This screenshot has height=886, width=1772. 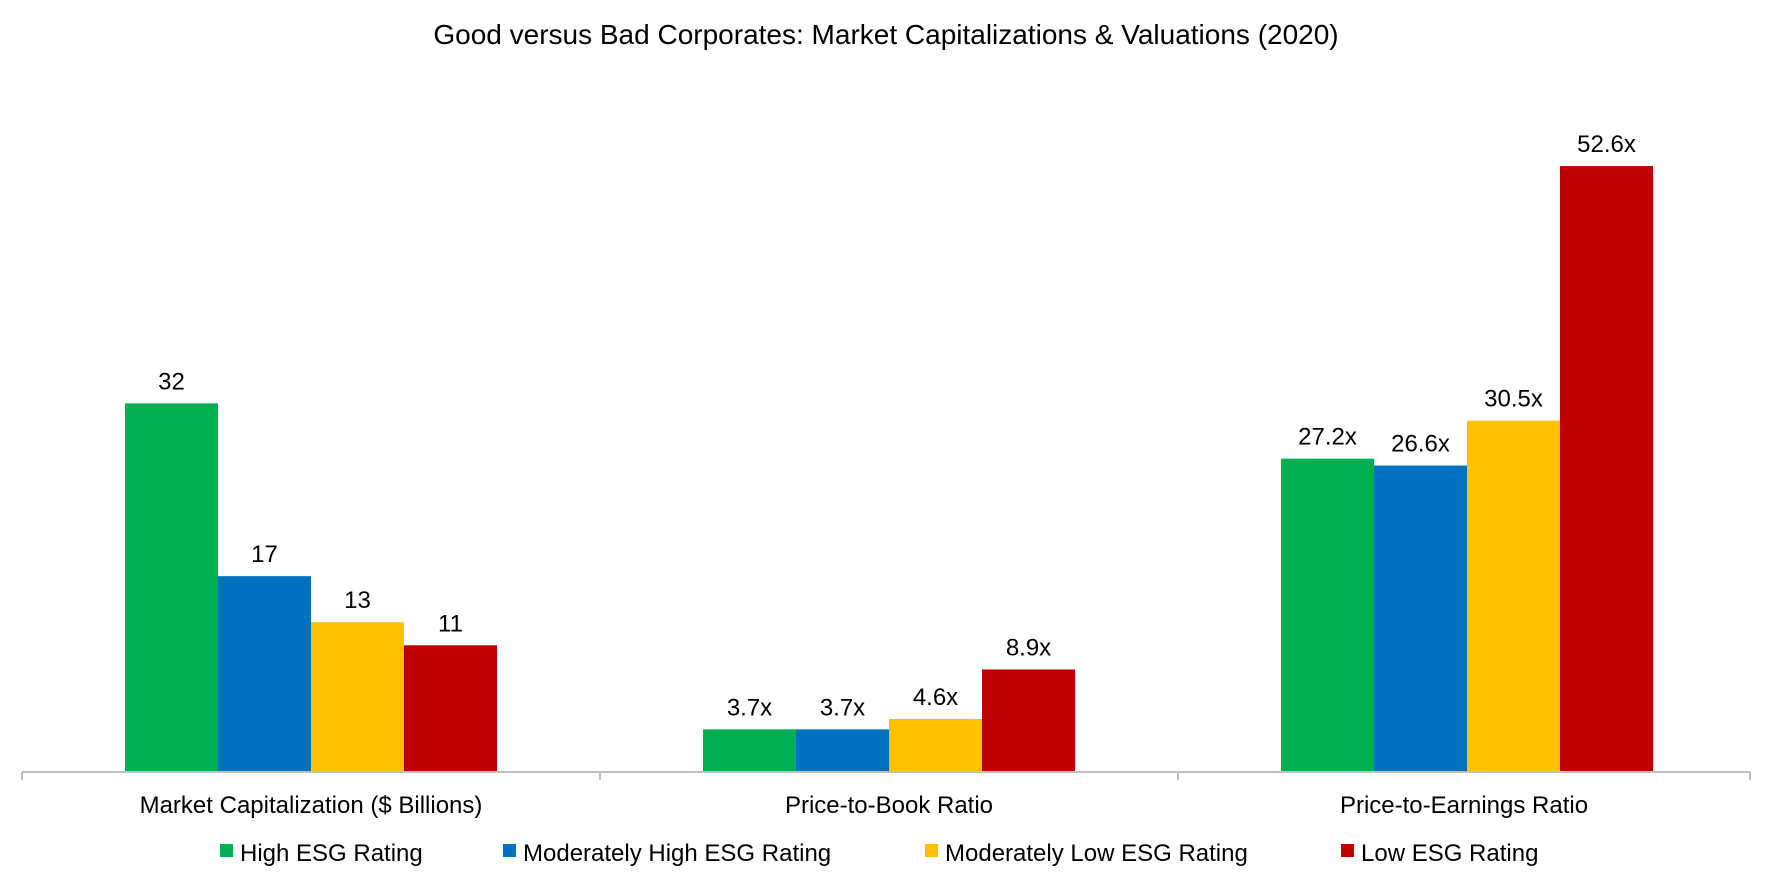 What do you see at coordinates (889, 805) in the screenshot?
I see `category-label: Price-to-Book Ratio` at bounding box center [889, 805].